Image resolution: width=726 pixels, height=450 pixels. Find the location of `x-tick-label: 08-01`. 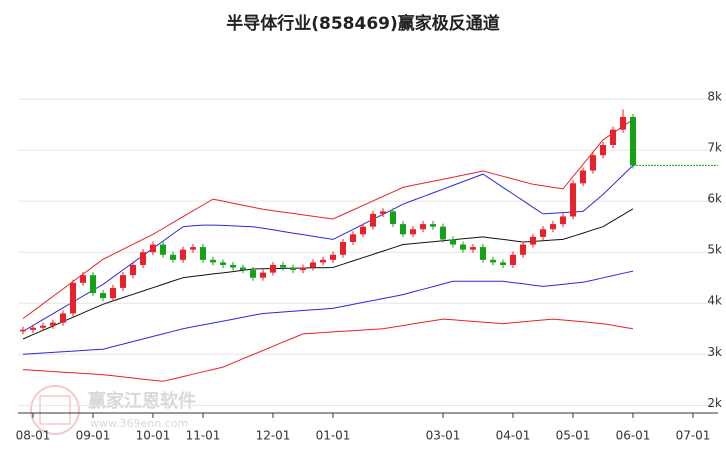

x-tick-label: 08-01 is located at coordinates (33, 436).